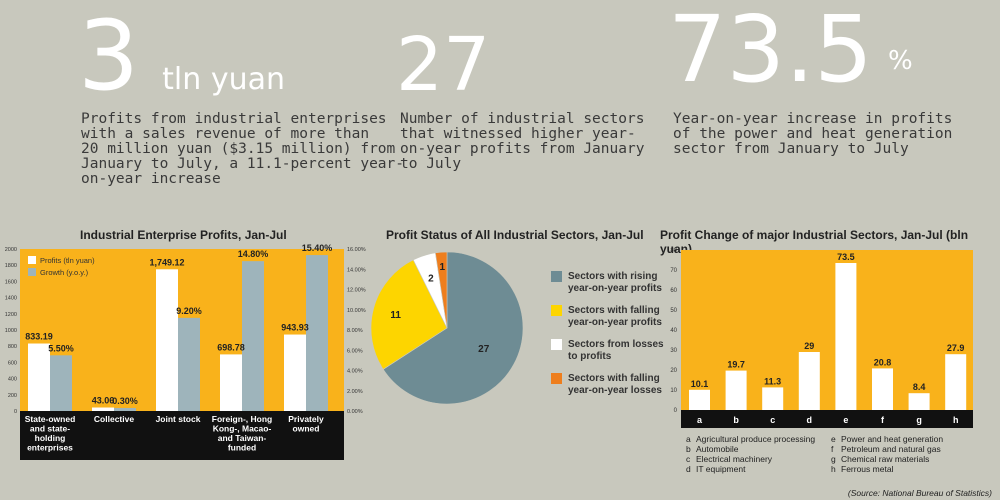 The image size is (1000, 500). Describe the element at coordinates (253, 254) in the screenshot. I see `data-label-growth: 14.80%` at that location.